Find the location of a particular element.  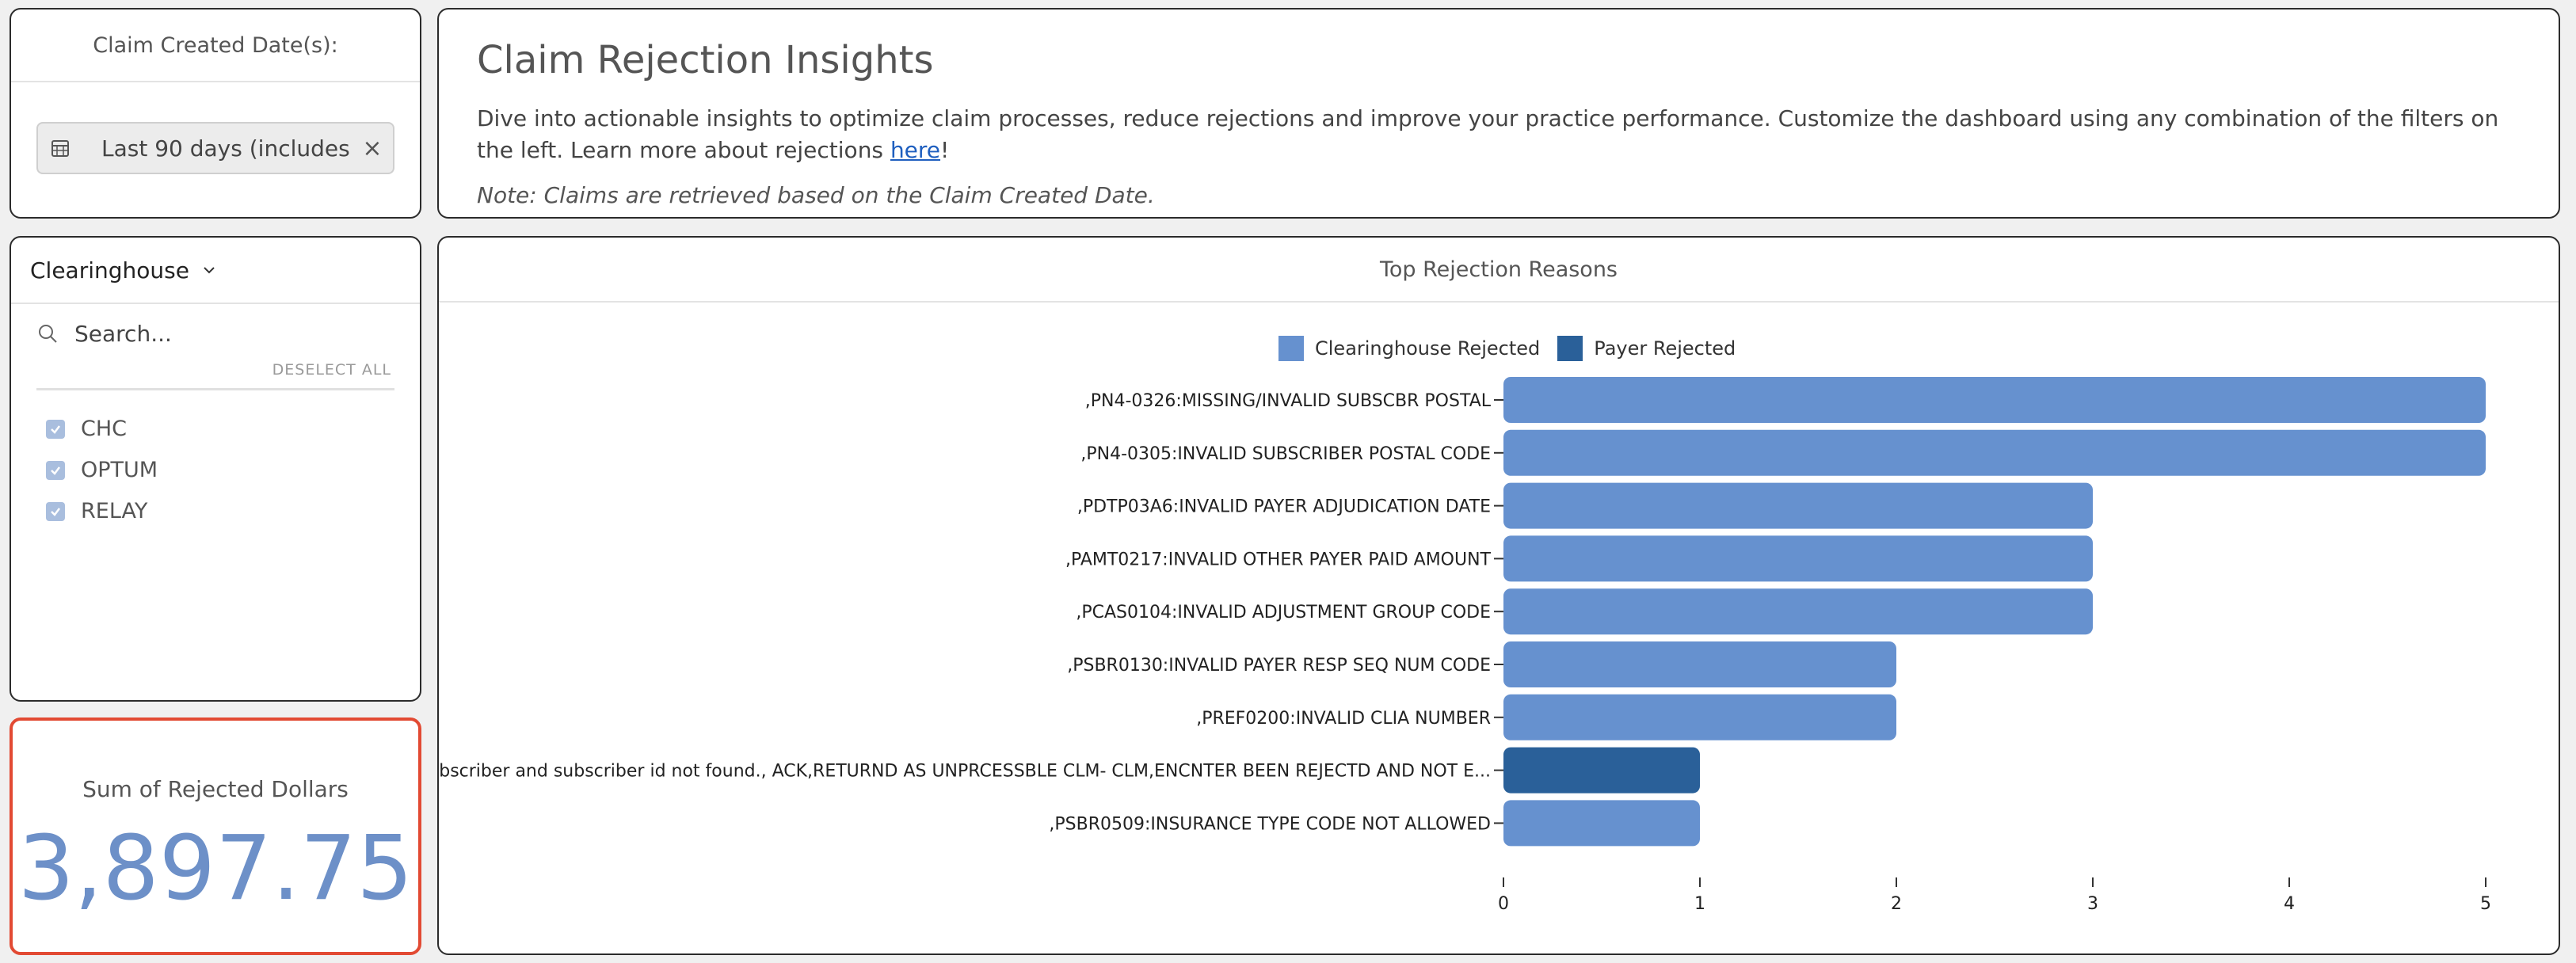

legend-item-clearinghouse: Clearinghouse Rejected is located at coordinates (1409, 348).